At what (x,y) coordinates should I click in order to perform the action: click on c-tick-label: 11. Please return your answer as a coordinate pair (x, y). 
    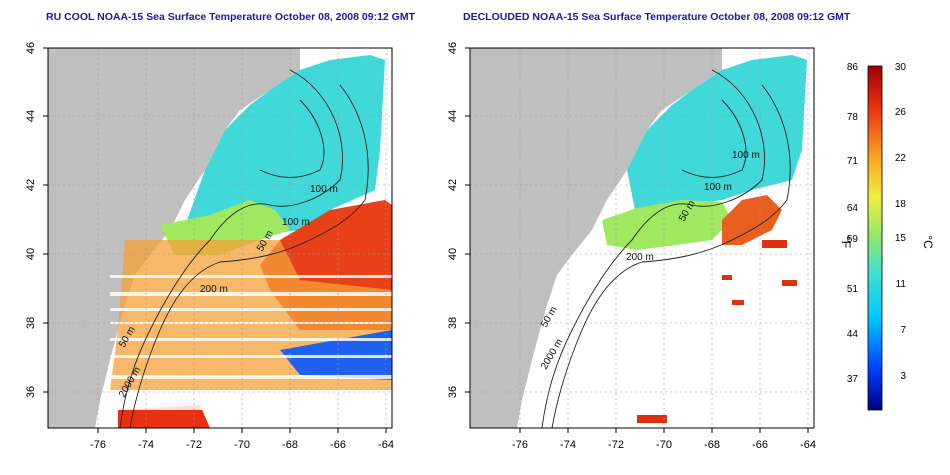
    Looking at the image, I should click on (901, 284).